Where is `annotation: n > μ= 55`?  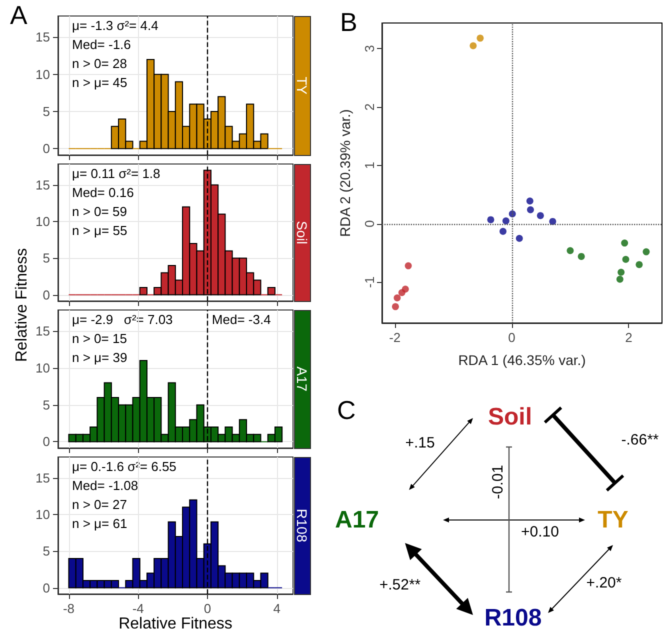 annotation: n > μ= 55 is located at coordinates (100, 230).